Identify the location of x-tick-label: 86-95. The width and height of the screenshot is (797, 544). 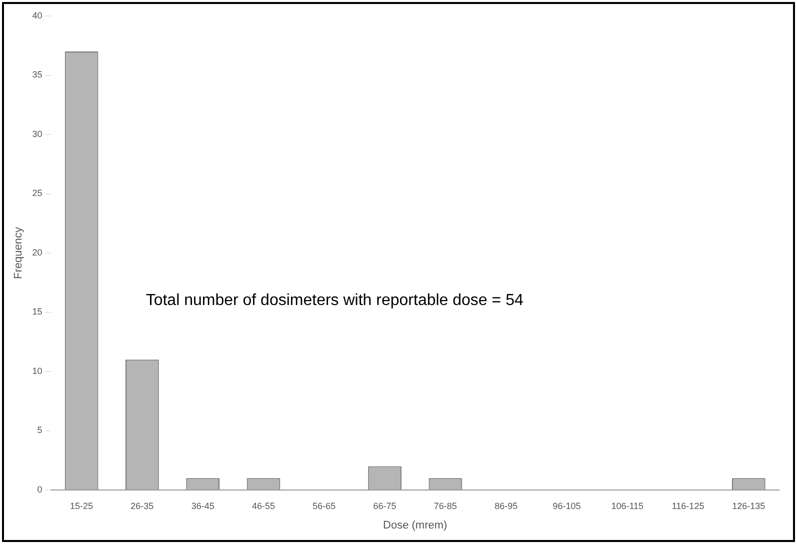
(506, 505).